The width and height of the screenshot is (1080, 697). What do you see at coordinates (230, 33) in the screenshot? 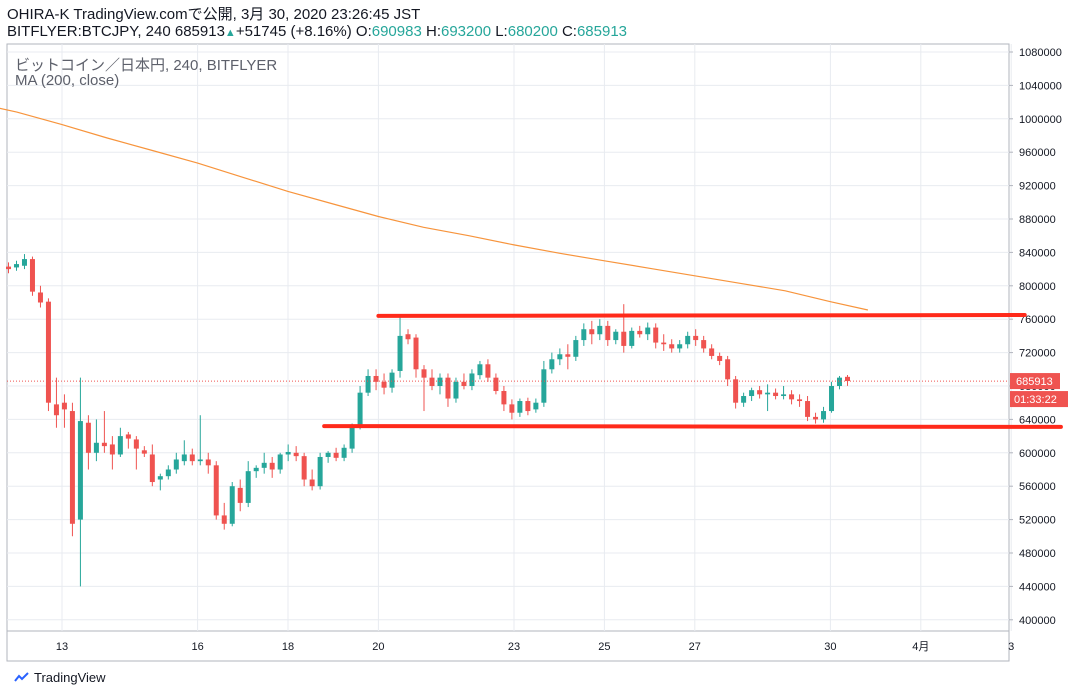
I see `up-arrow-icon: ▲` at bounding box center [230, 33].